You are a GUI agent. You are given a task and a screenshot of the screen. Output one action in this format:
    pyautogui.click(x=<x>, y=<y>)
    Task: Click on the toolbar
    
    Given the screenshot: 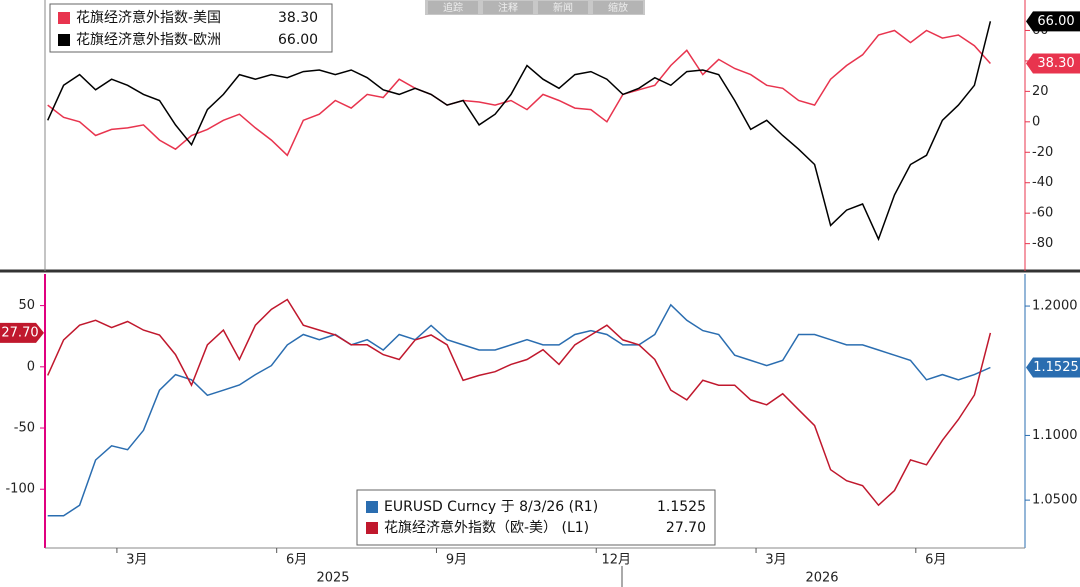 What is the action you would take?
    pyautogui.click(x=535, y=7)
    